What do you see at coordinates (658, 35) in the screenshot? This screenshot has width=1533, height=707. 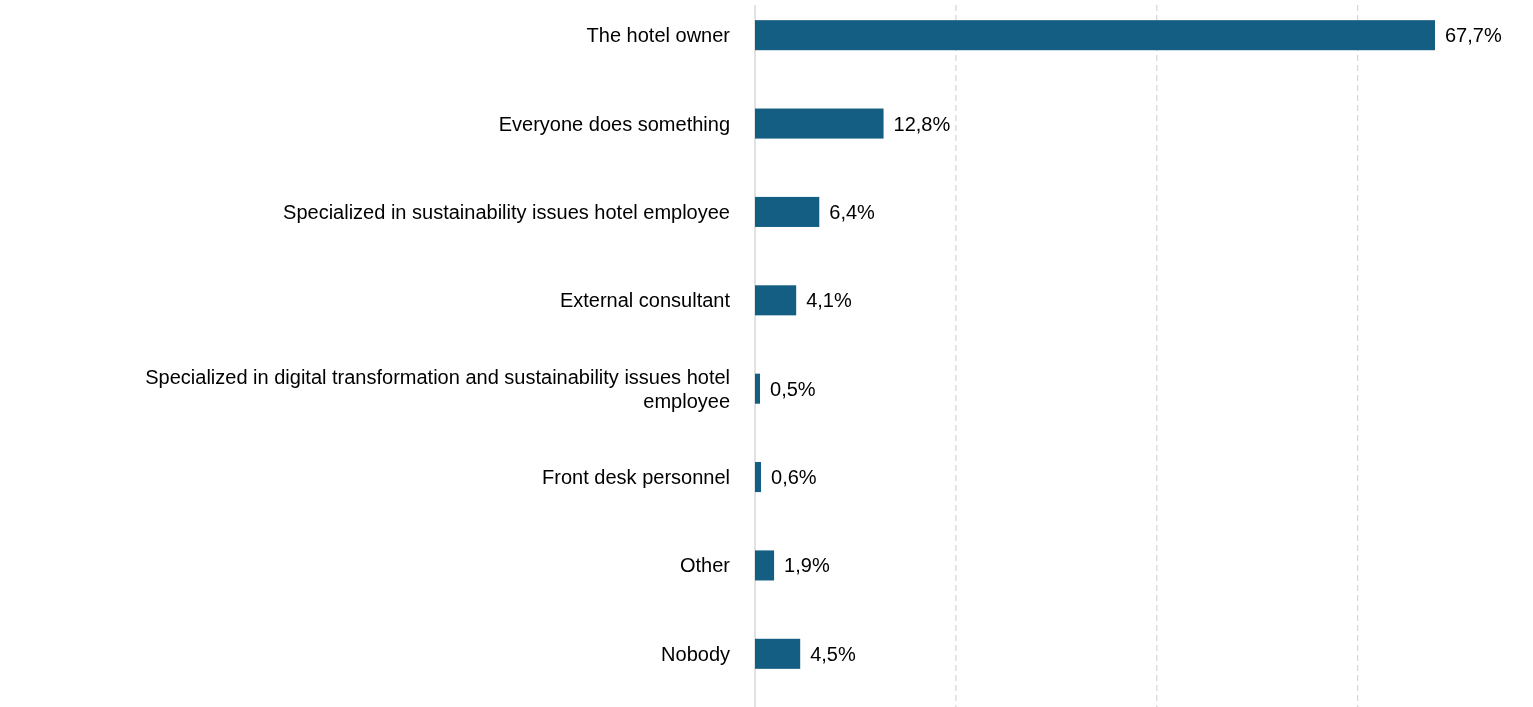 I see `y-tick-label: The hotel owner` at bounding box center [658, 35].